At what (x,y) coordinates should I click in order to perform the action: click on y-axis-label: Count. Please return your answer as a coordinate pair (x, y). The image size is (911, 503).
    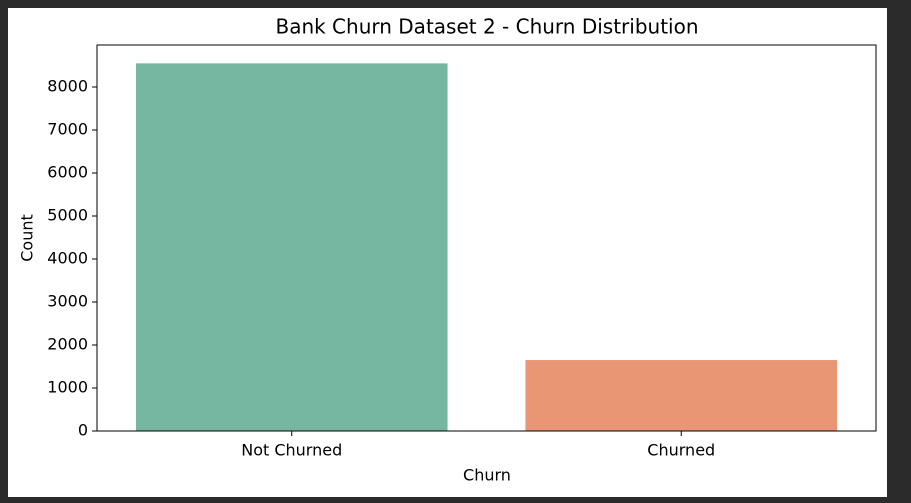
    Looking at the image, I should click on (27, 238).